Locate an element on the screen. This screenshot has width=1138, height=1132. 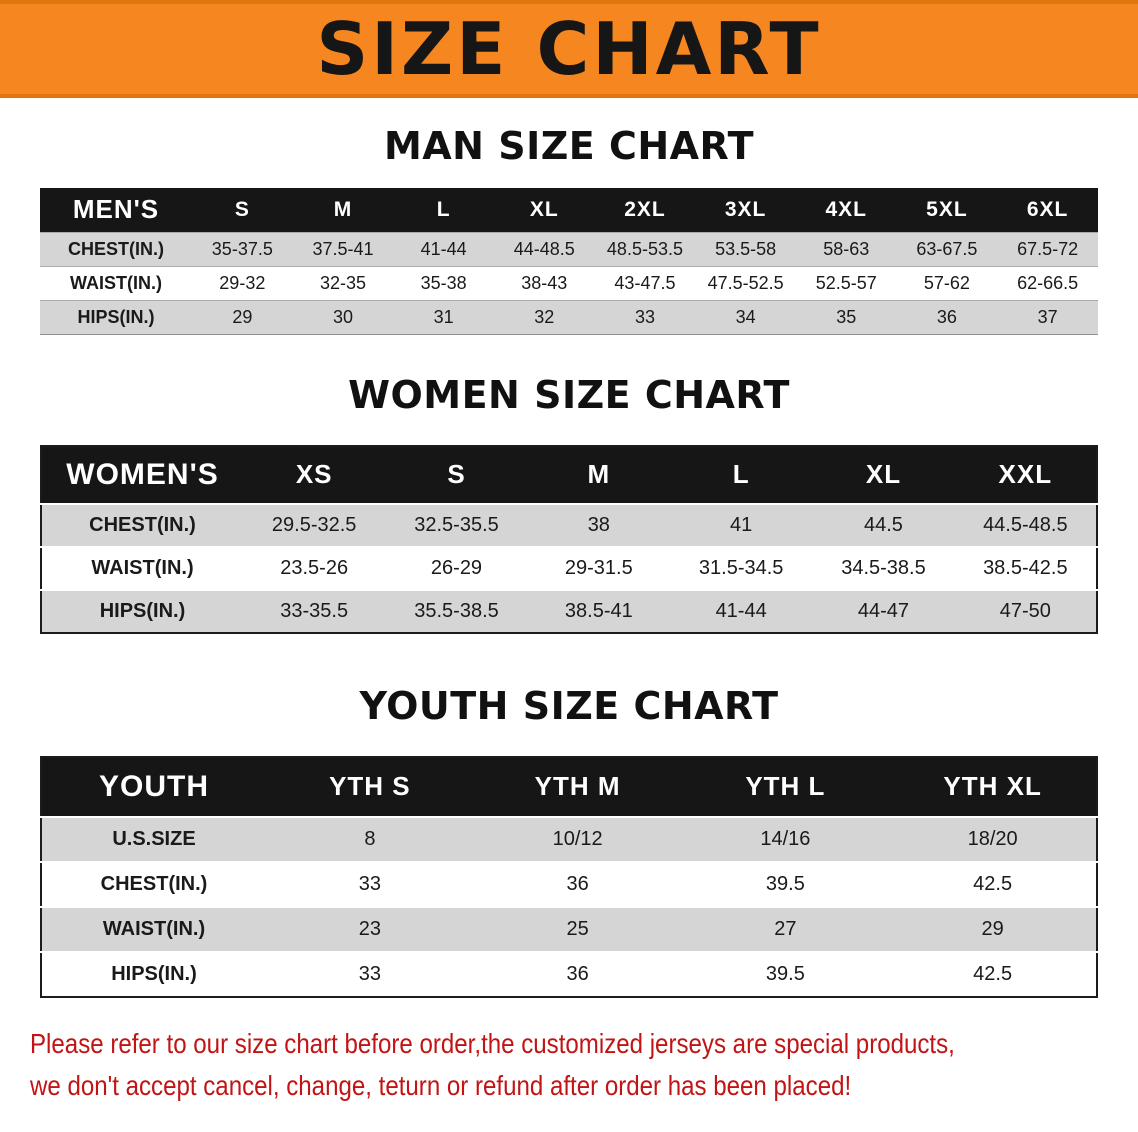
table-header-row: YOUTH YTH S YTH M YTH L YTH XL is located at coordinates (569, 786).